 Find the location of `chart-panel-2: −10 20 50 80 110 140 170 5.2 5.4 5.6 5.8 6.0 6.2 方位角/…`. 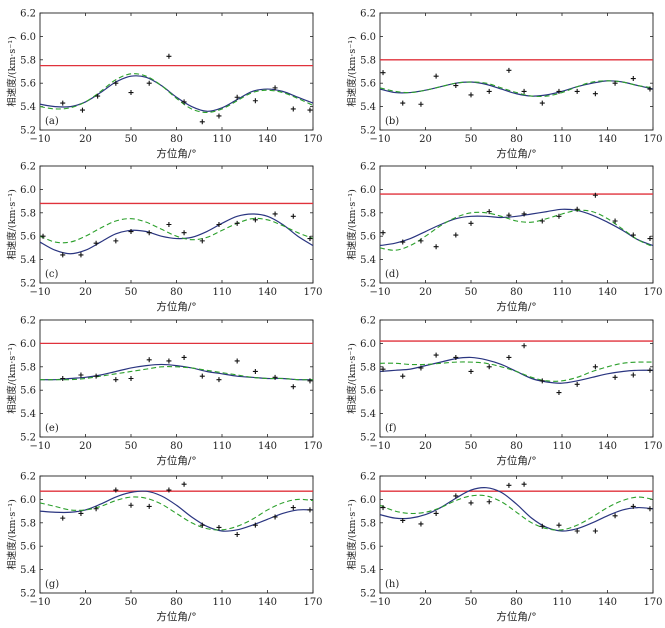

chart-panel-2: −10 20 50 80 110 140 170 5.2 5.4 5.6 5.8 6.0 6.2 方位角/… is located at coordinates (504, 85).